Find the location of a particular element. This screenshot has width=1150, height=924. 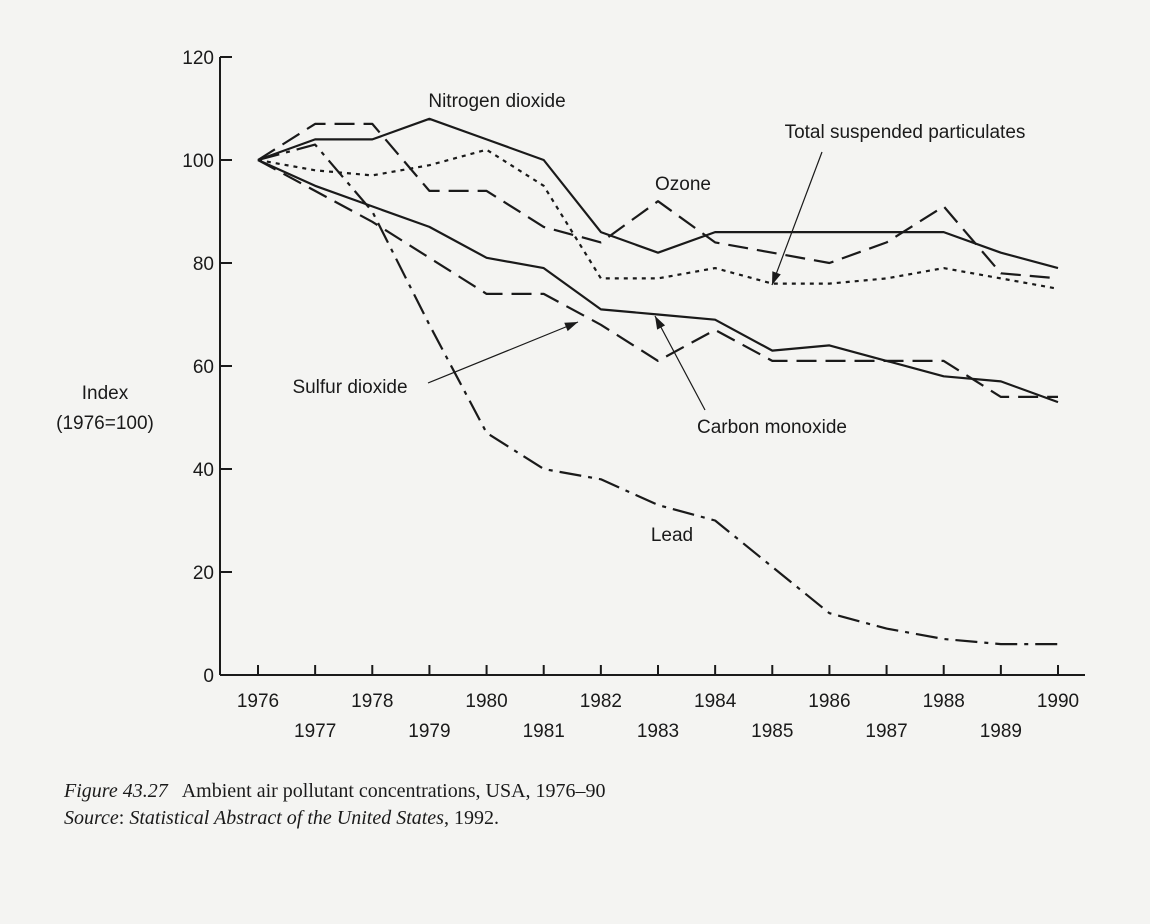

y-tick-label: 120 is located at coordinates (198, 58).